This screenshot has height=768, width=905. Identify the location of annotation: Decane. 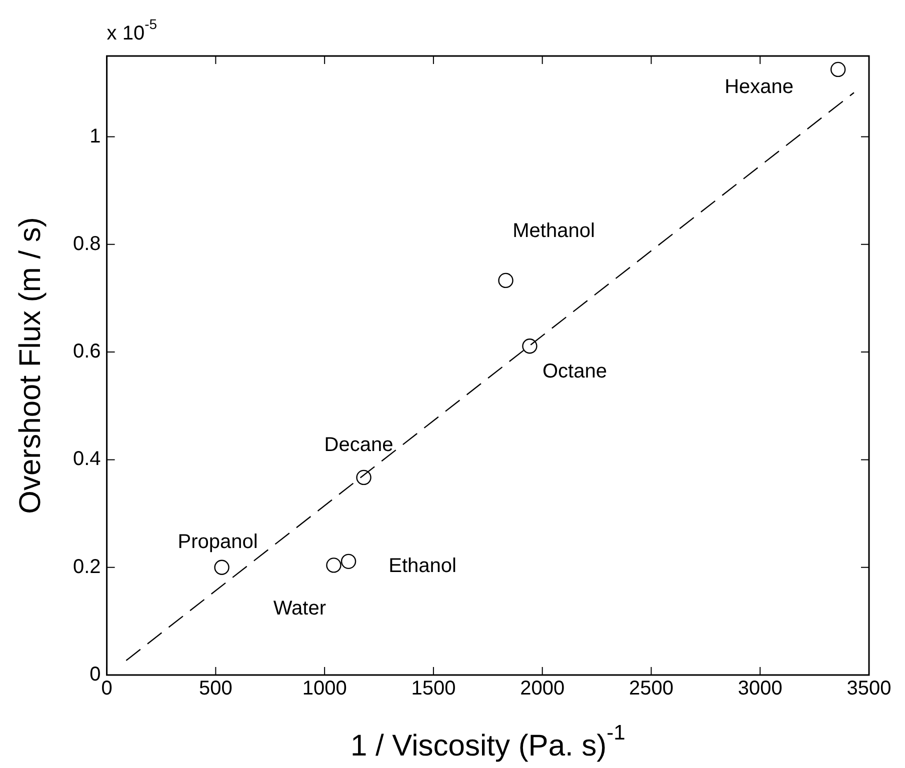
(359, 445).